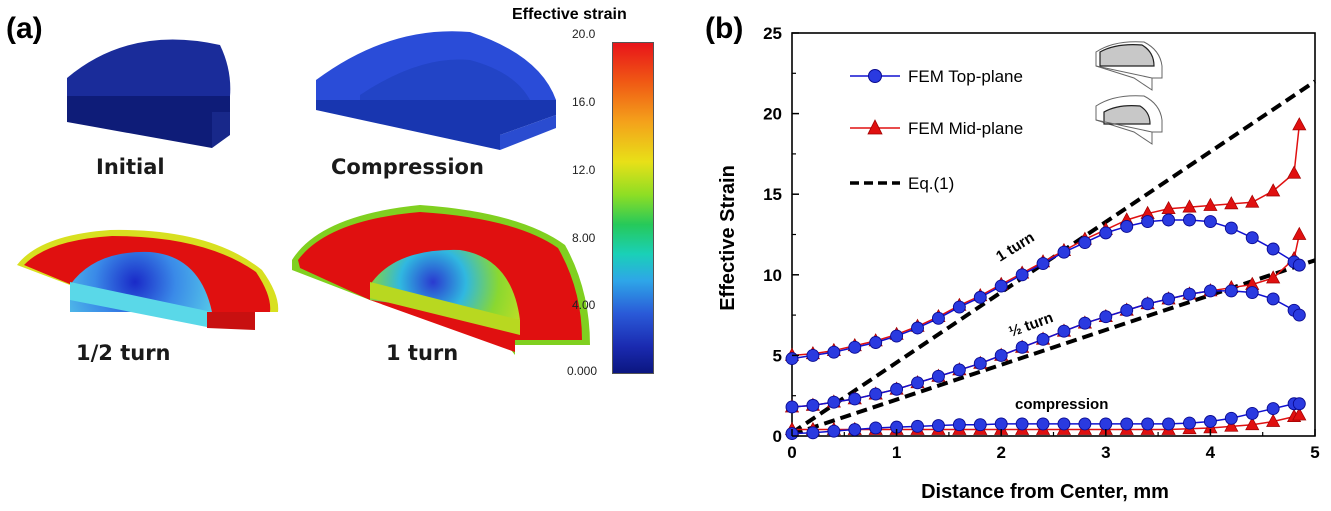 Image resolution: width=1331 pixels, height=511 pixels. Describe the element at coordinates (772, 33) in the screenshot. I see `y-tick-label: 25` at that location.